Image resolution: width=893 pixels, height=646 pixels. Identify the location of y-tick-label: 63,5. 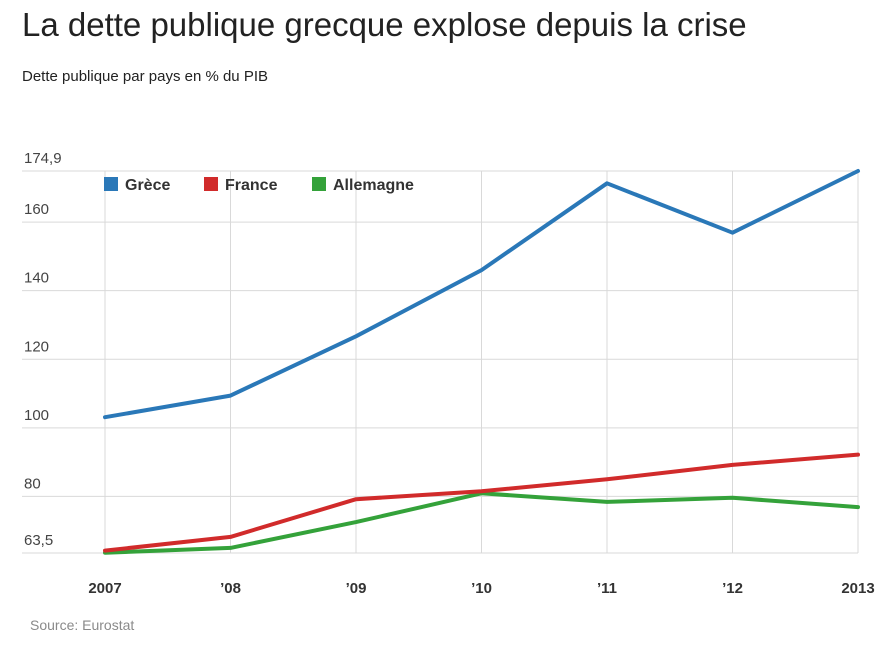
(38, 540).